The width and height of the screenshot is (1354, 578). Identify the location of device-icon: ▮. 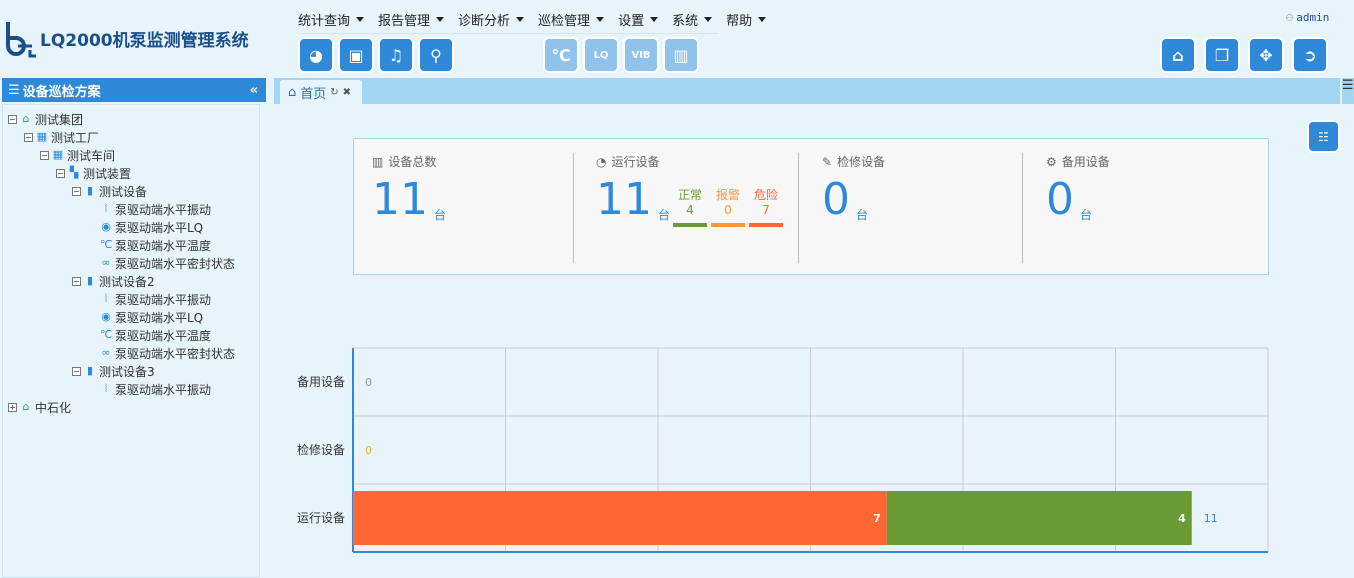
(90, 190).